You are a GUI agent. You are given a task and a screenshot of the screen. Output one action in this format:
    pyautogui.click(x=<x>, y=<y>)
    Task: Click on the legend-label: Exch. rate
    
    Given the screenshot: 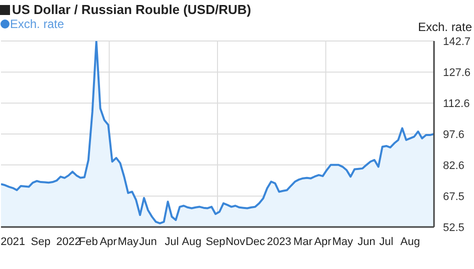 What is the action you would take?
    pyautogui.click(x=37, y=24)
    